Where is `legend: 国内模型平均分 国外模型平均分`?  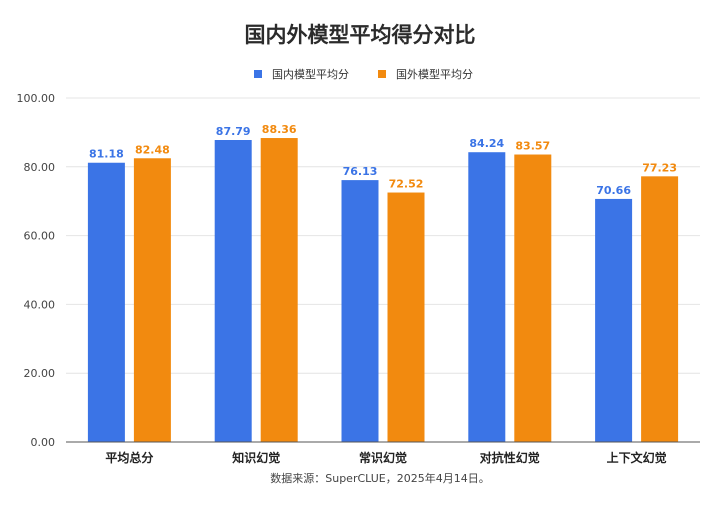 legend: 国内模型平均分 国外模型平均分 is located at coordinates (363, 74).